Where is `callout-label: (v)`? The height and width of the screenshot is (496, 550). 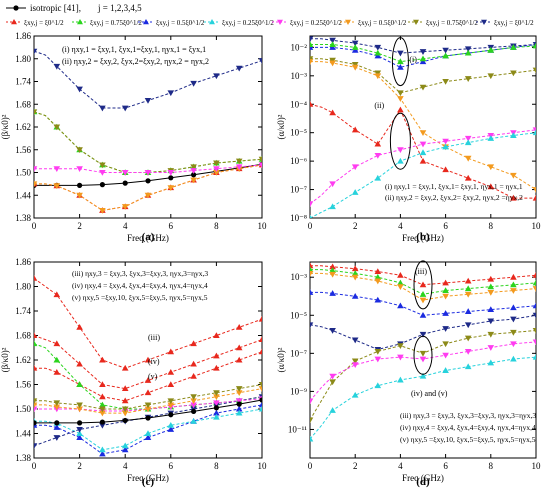 callout-label: (v) is located at coordinates (153, 376).